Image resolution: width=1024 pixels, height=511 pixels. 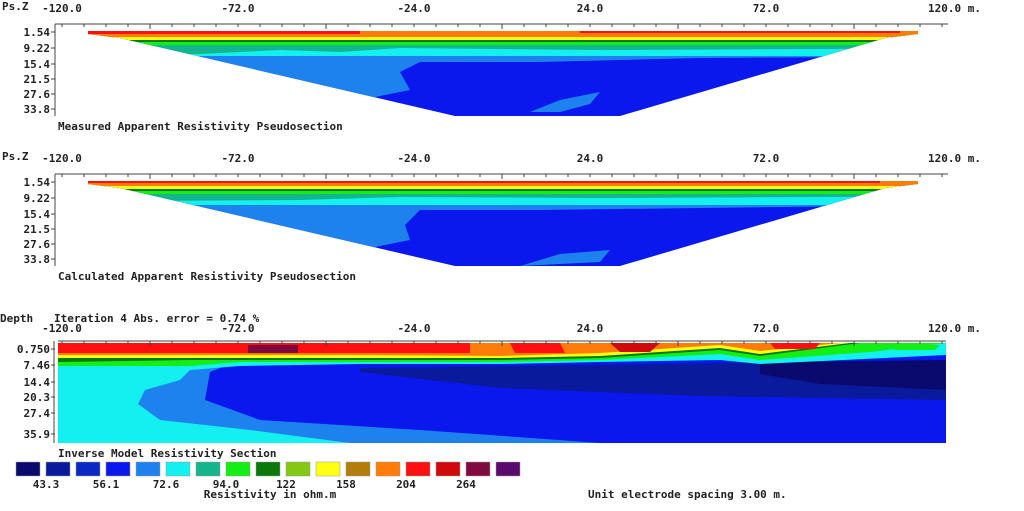 What do you see at coordinates (406, 484) in the screenshot?
I see `legend-label: 204` at bounding box center [406, 484].